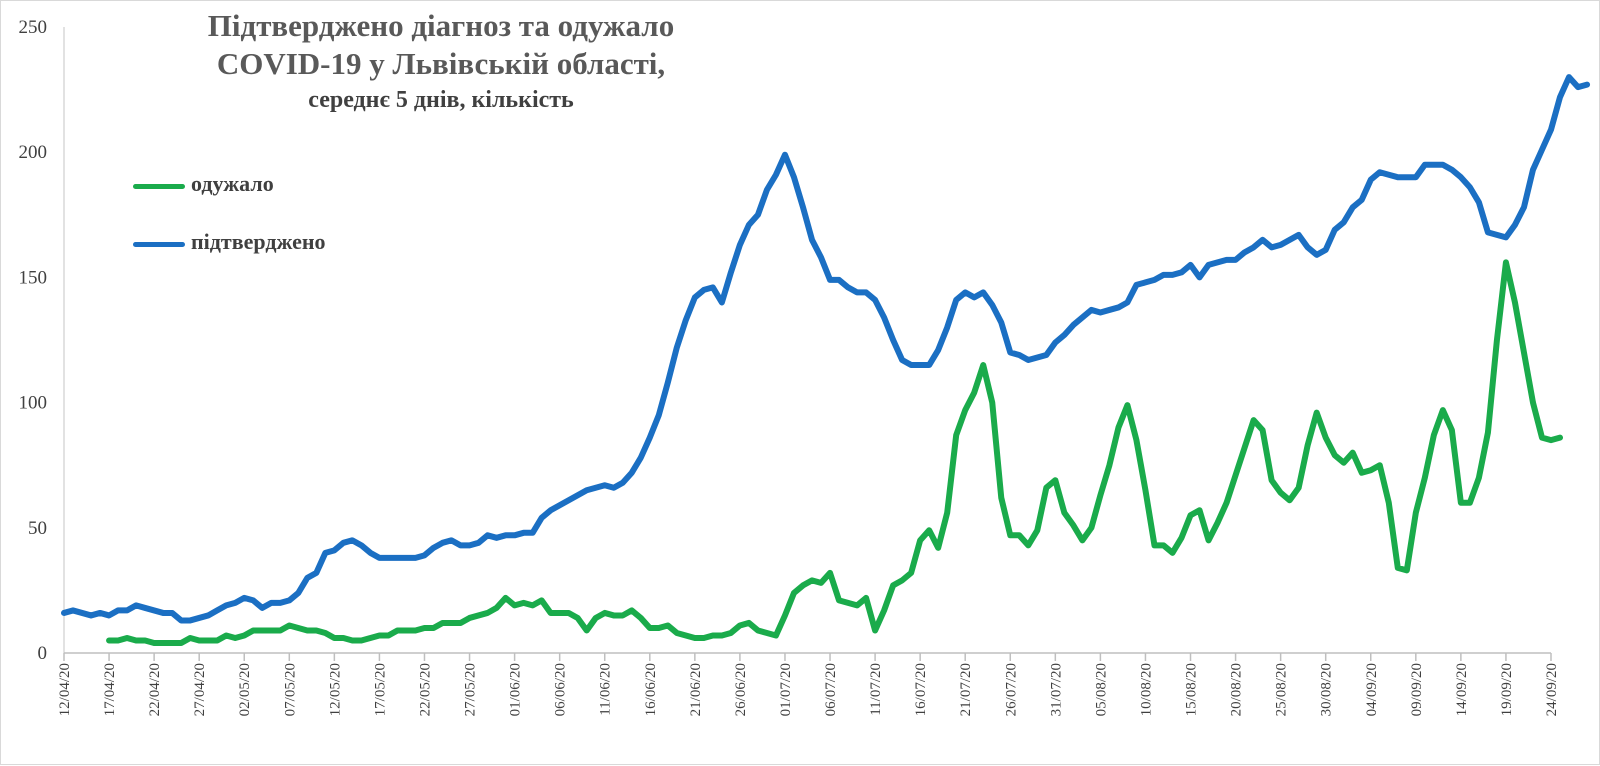  I want to click on legend-swatch-recovered, so click(159, 186).